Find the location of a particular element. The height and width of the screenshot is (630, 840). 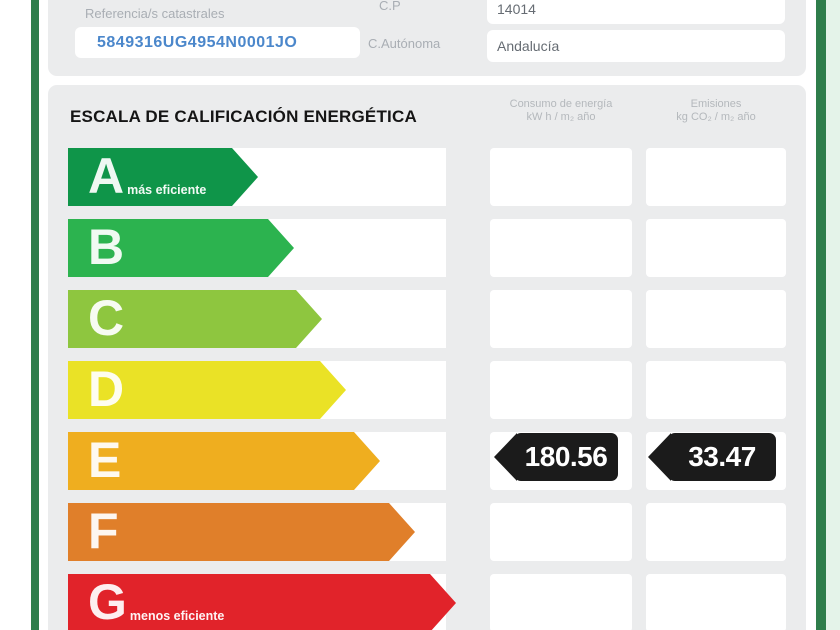

consumption-value: 180.56 is located at coordinates (566, 456).